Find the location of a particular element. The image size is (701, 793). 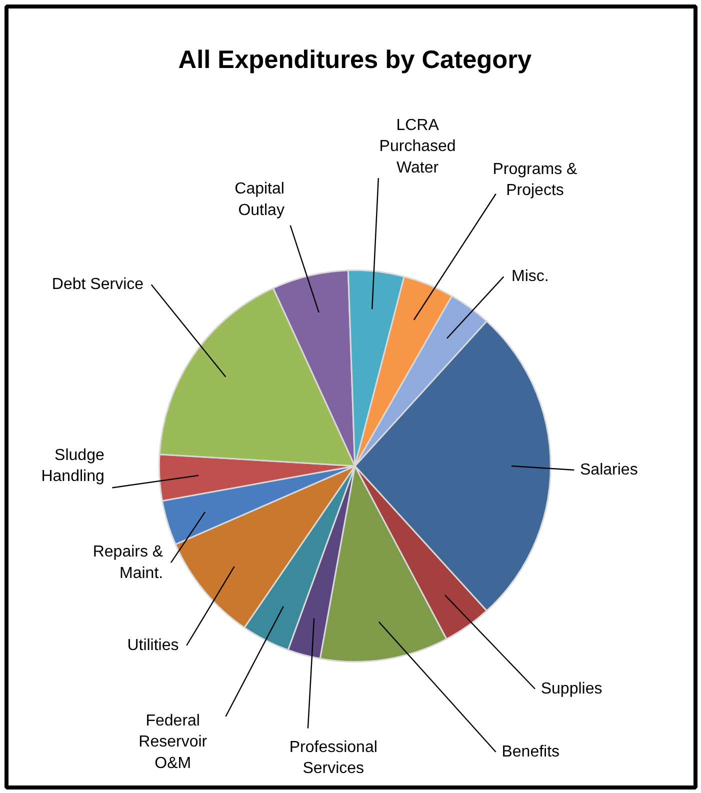

slice-label: Supplies is located at coordinates (571, 689).